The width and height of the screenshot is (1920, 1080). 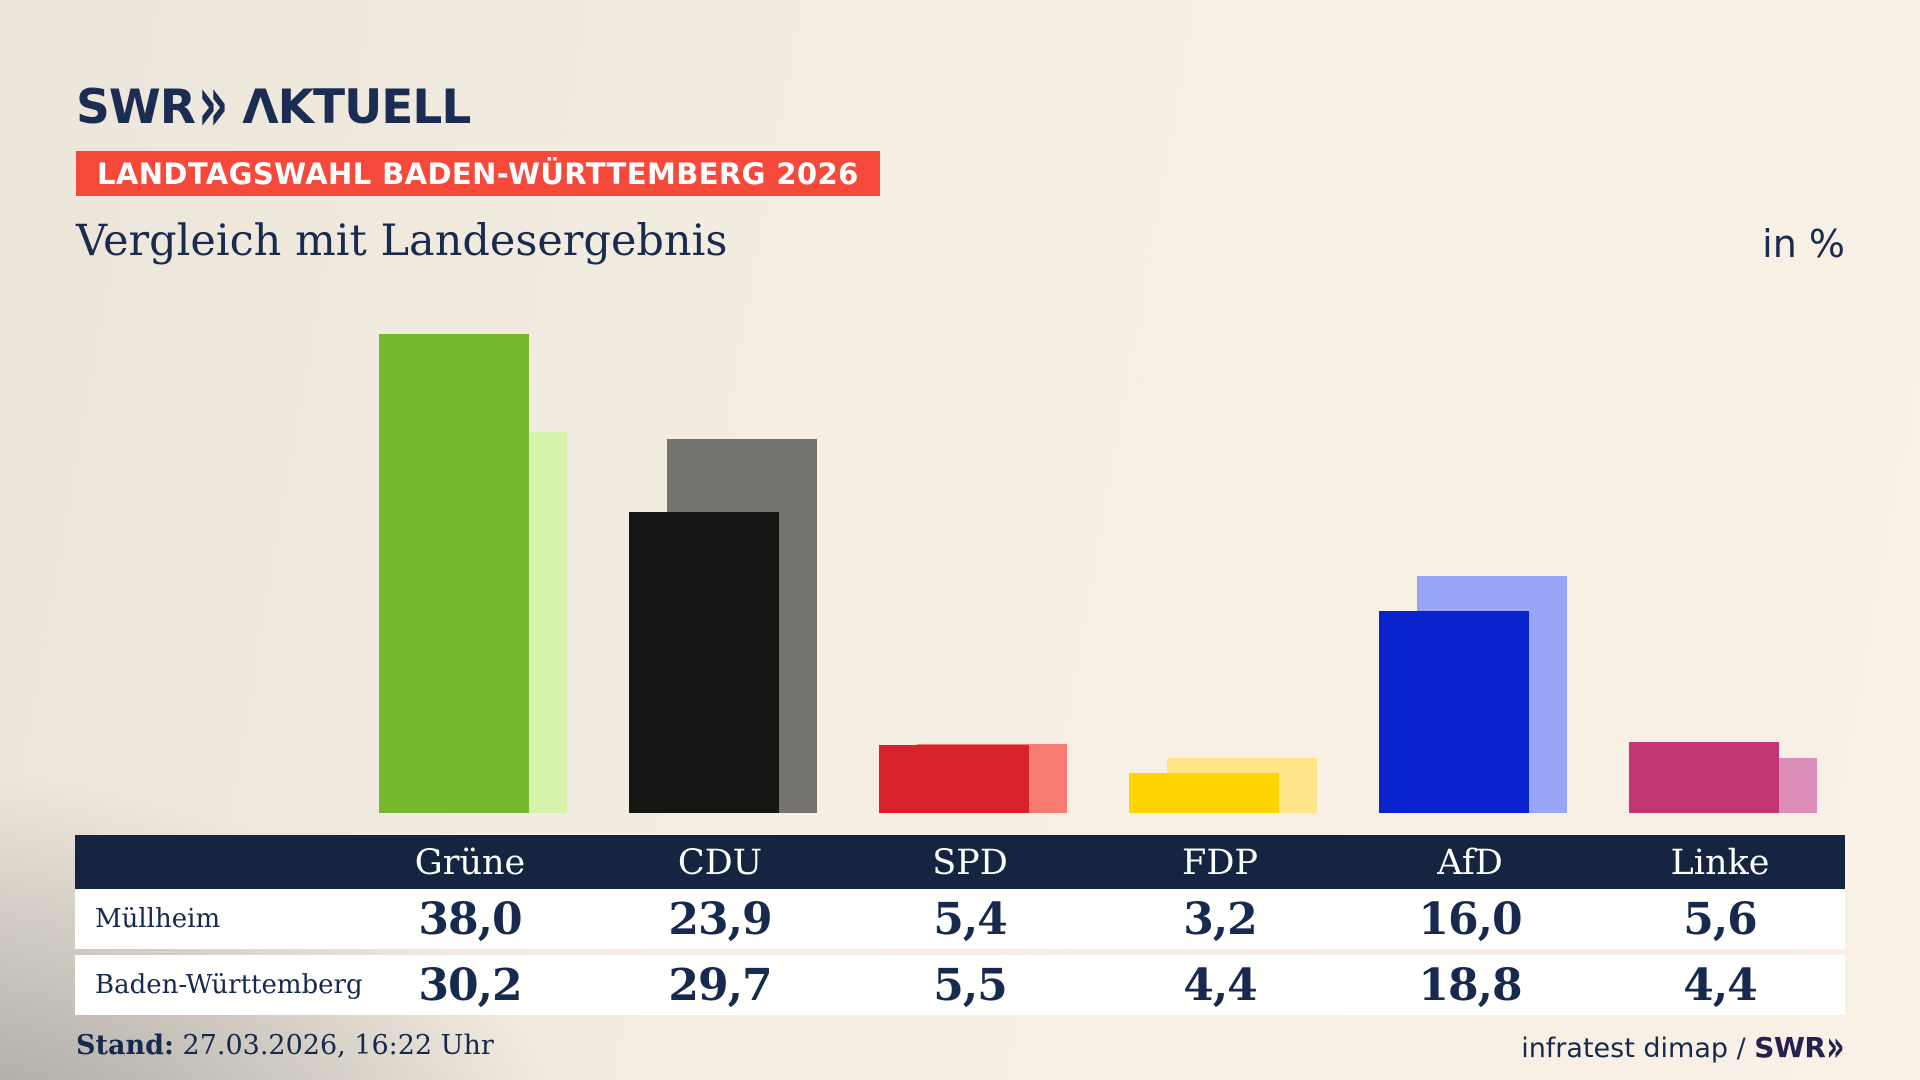 I want to click on swr-source-logo: SWR», so click(x=1799, y=1045).